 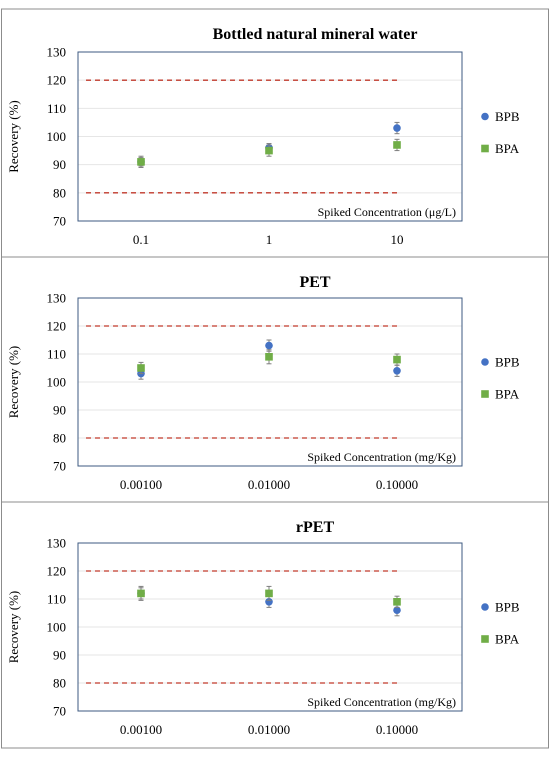 What do you see at coordinates (141, 239) in the screenshot?
I see `x-tick-label: 0.1` at bounding box center [141, 239].